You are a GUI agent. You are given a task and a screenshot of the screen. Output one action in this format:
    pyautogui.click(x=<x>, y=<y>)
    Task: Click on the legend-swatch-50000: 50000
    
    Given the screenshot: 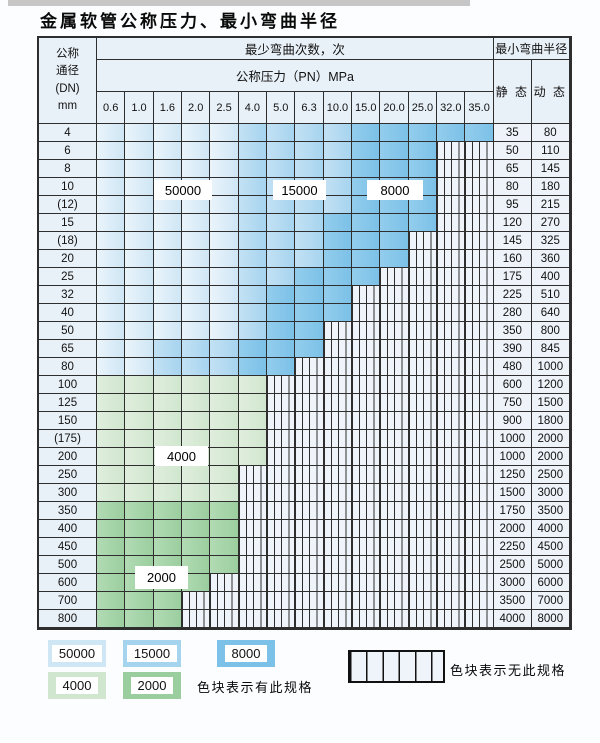 What is the action you would take?
    pyautogui.click(x=77, y=653)
    